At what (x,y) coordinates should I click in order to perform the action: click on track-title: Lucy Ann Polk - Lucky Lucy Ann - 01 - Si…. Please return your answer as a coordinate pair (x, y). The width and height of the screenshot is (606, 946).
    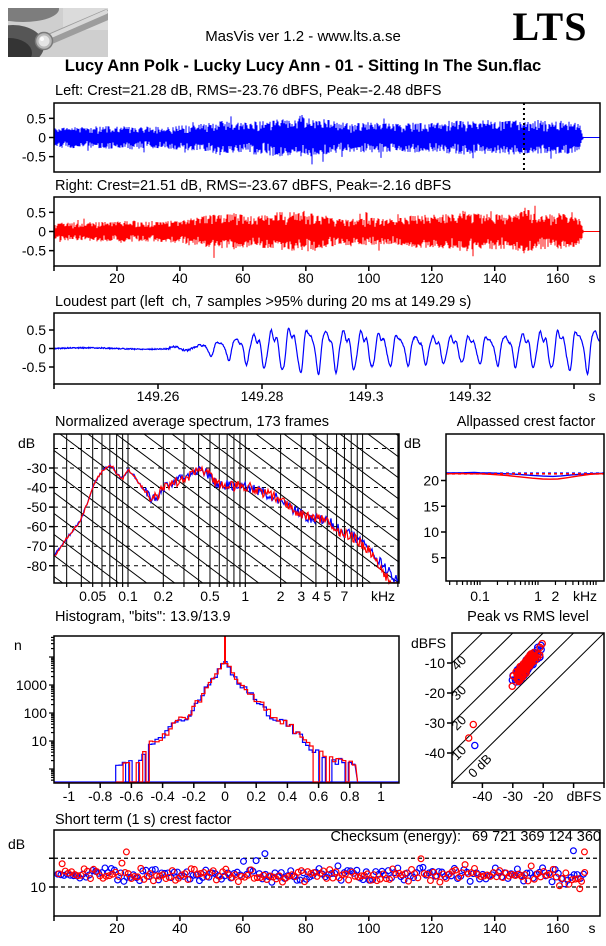
    Looking at the image, I should click on (303, 66).